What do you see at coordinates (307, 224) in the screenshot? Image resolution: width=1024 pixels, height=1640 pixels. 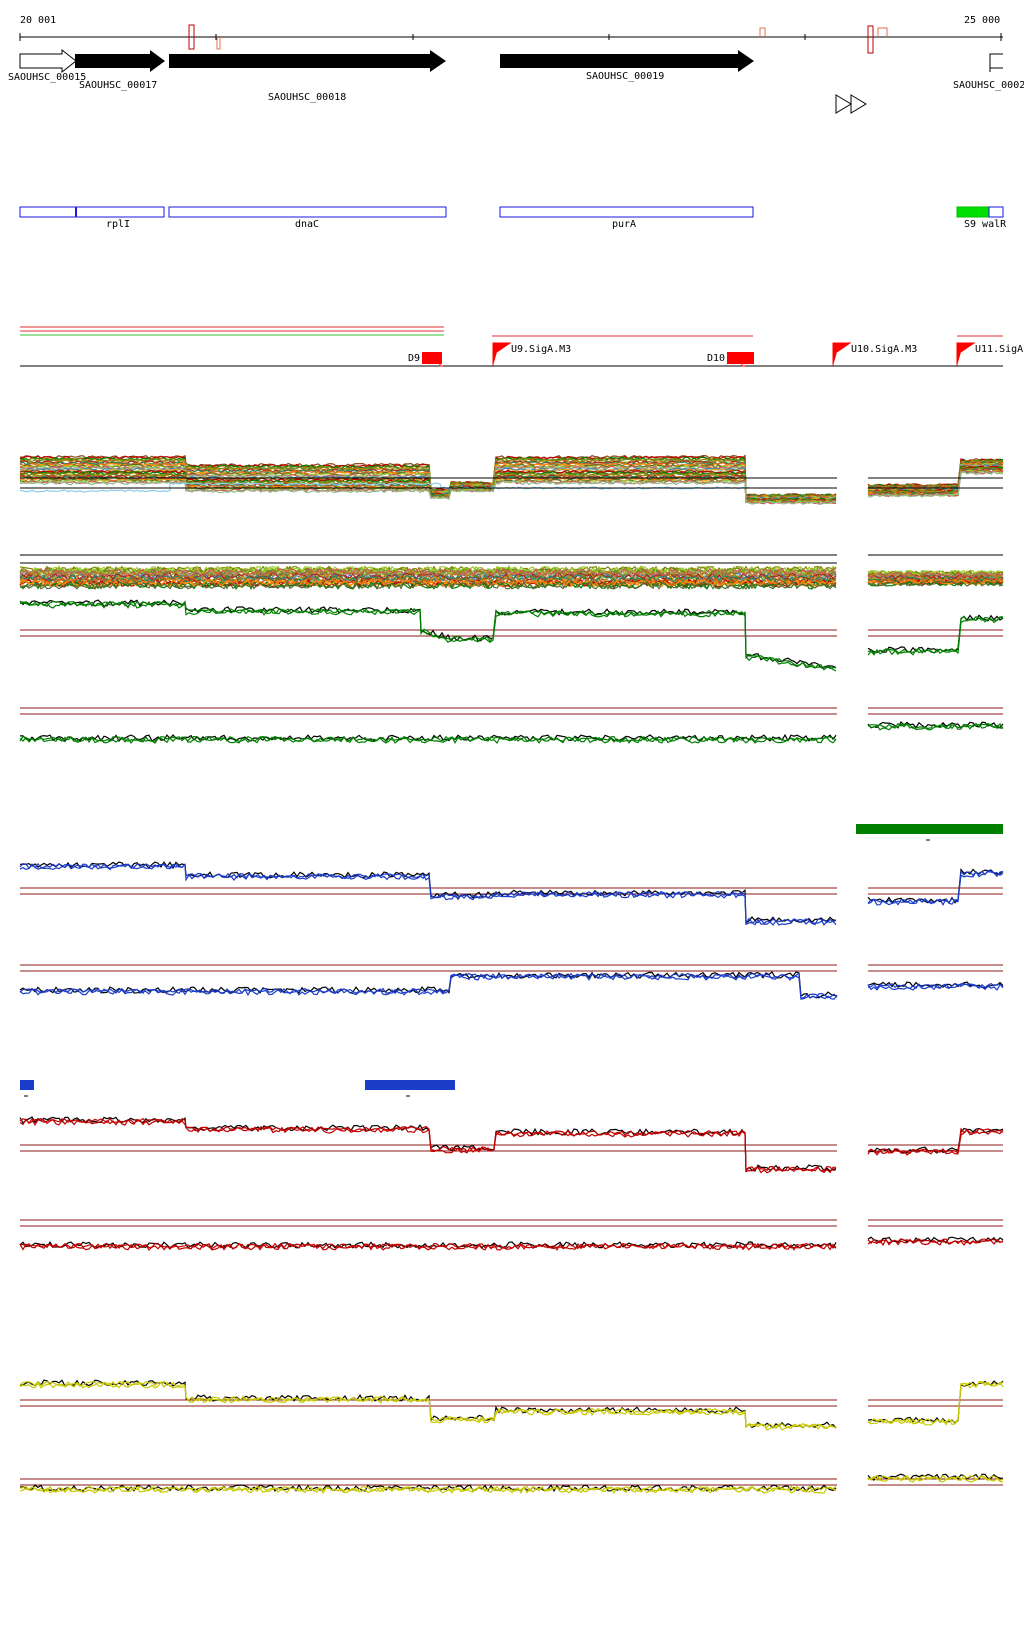 I see `gene-name-dnaC: dnaC` at bounding box center [307, 224].